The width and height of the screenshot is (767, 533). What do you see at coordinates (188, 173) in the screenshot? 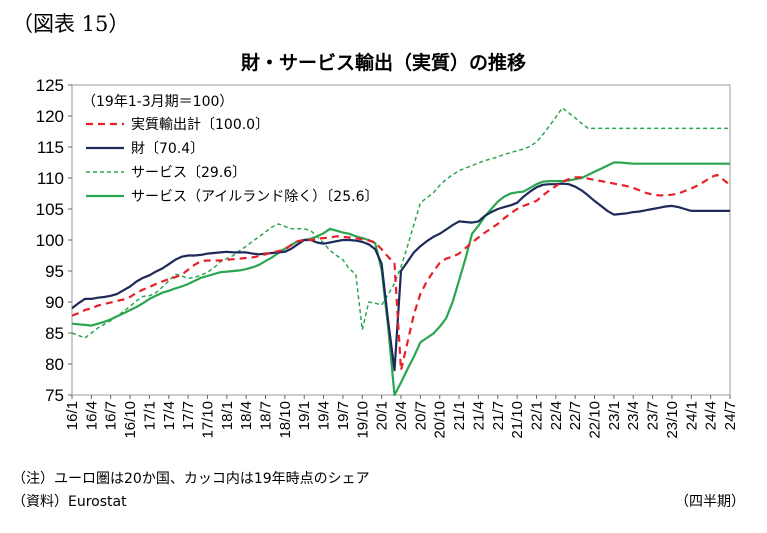
I see `legend-label-2: サービス〔29.6〕` at bounding box center [188, 173].